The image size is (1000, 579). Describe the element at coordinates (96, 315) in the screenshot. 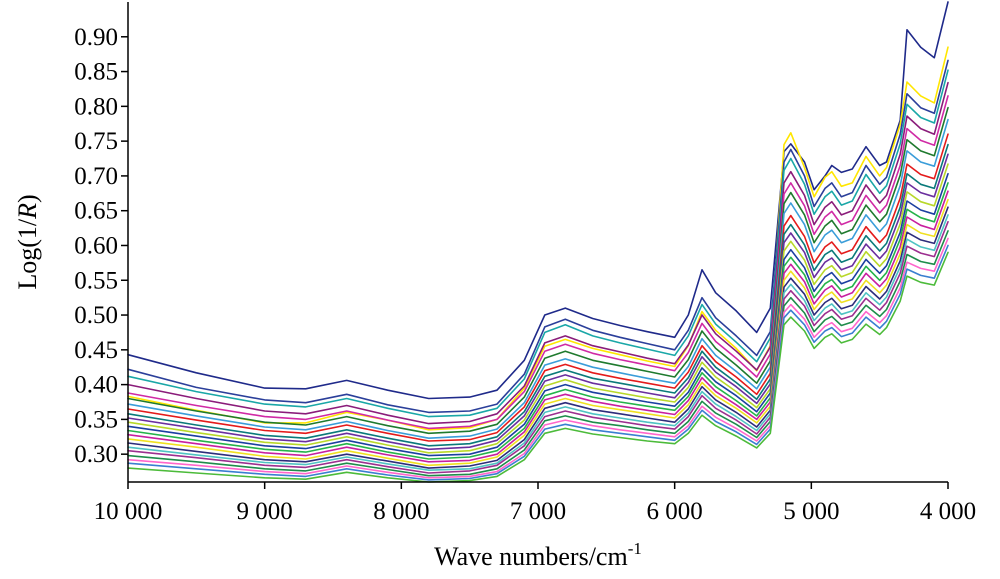

I see `y-tick-label: 0.50` at that location.